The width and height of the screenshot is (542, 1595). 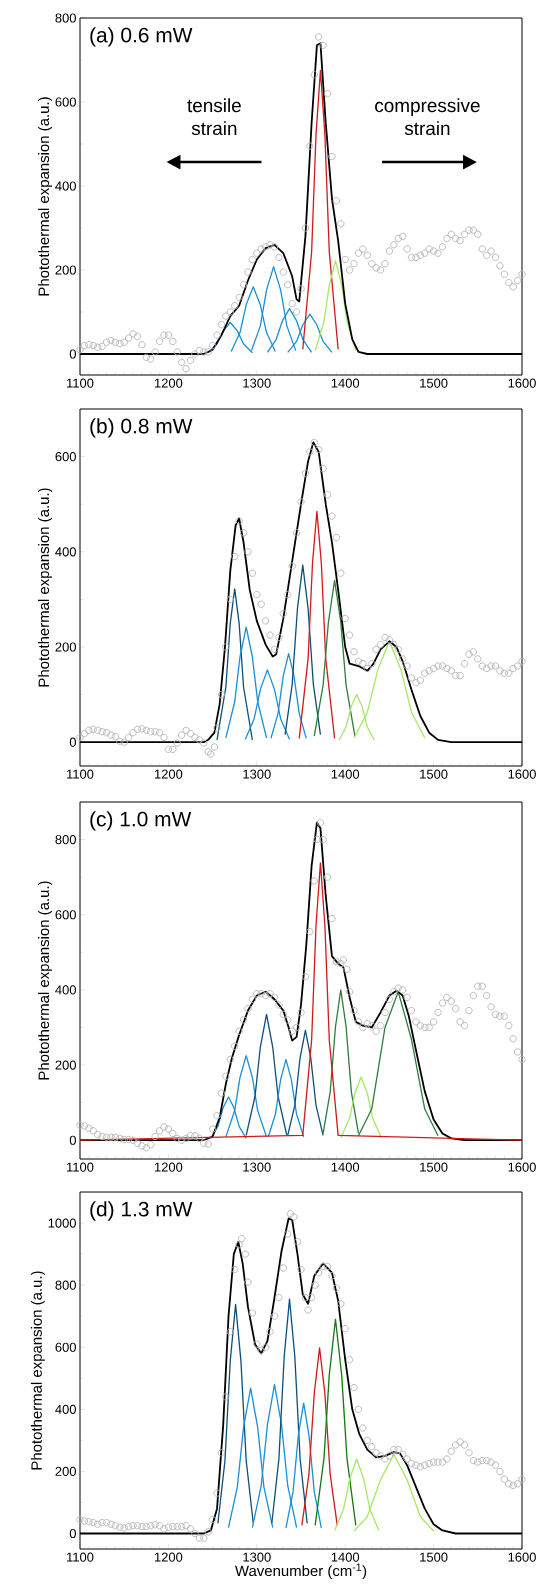 I want to click on chart-title: (a) 0.6 mW, so click(x=141, y=37).